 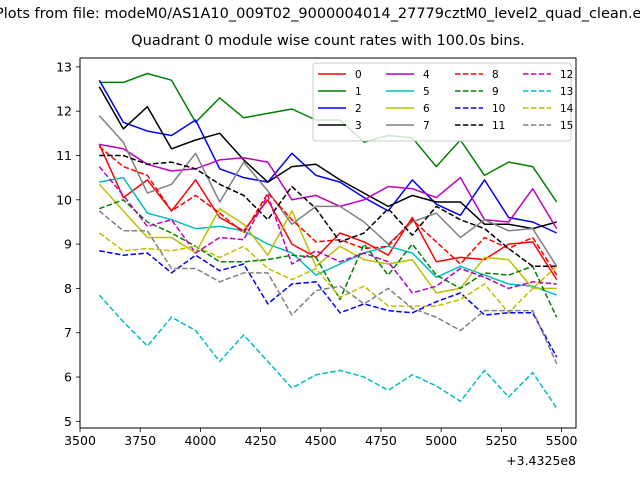 I want to click on x-tick-label: 4000, so click(x=200, y=440).